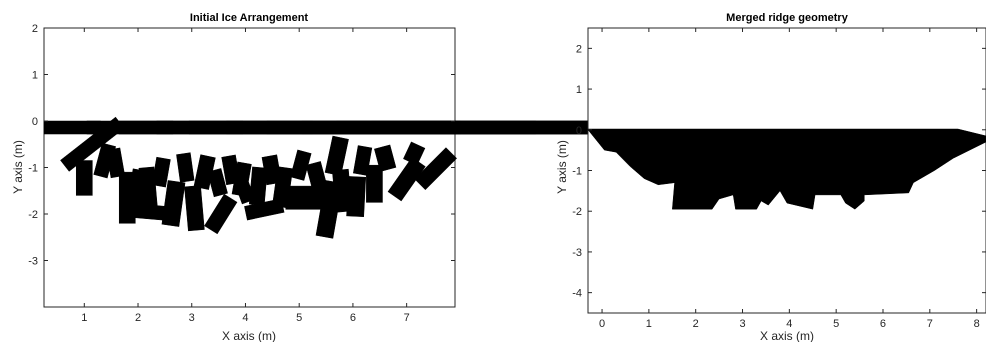 This screenshot has height=342, width=986. Describe the element at coordinates (977, 324) in the screenshot. I see `x-tick-label: 8` at that location.